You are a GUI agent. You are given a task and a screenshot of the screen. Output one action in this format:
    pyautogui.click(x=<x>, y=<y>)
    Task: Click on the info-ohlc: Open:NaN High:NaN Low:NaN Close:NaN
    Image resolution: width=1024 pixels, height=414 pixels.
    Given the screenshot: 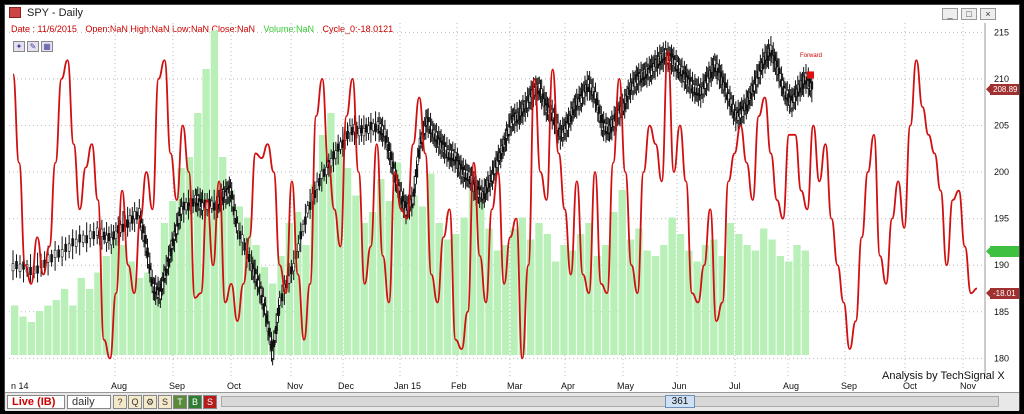 What is the action you would take?
    pyautogui.click(x=170, y=29)
    